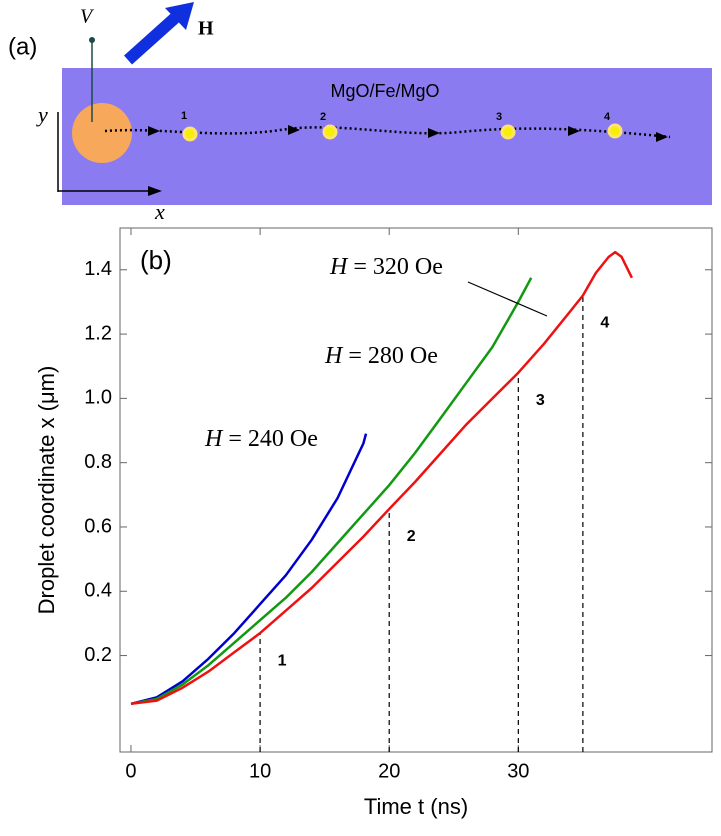 The width and height of the screenshot is (721, 836). I want to click on y-tick-label: 0.8, so click(98, 462).